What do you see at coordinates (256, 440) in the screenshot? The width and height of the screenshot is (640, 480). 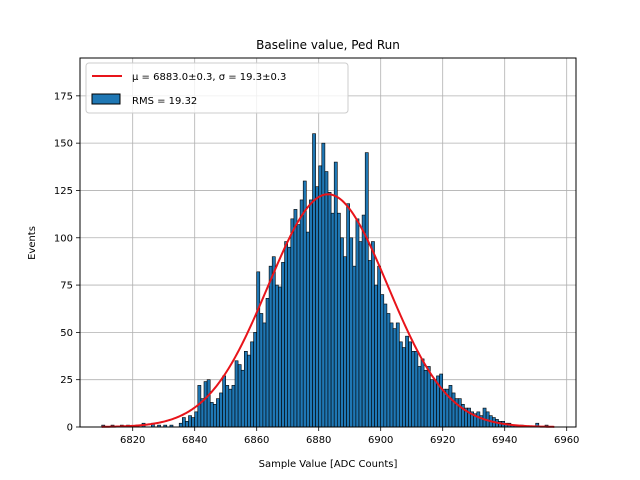 I see `x-tick-label: 6860` at bounding box center [256, 440].